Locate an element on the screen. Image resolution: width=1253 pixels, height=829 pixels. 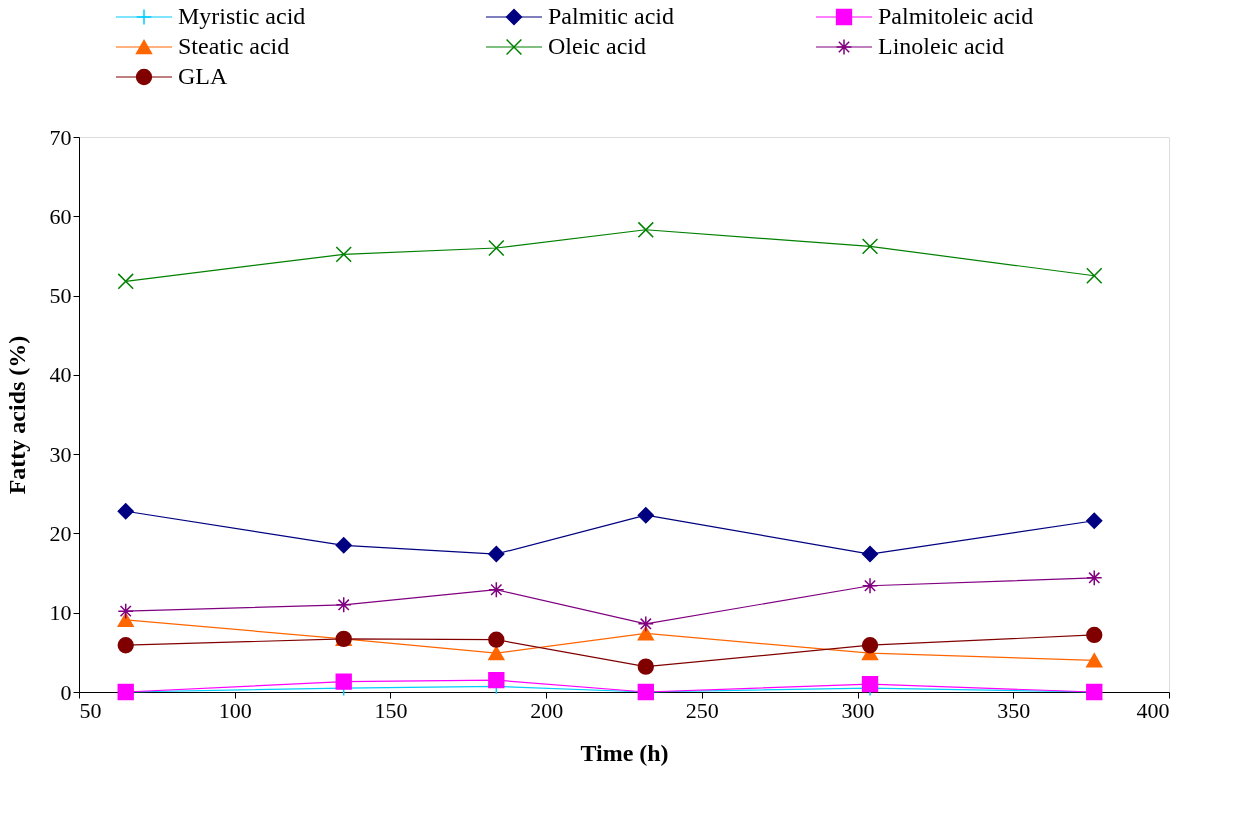
y-tick-label: 20 is located at coordinates (60, 533).